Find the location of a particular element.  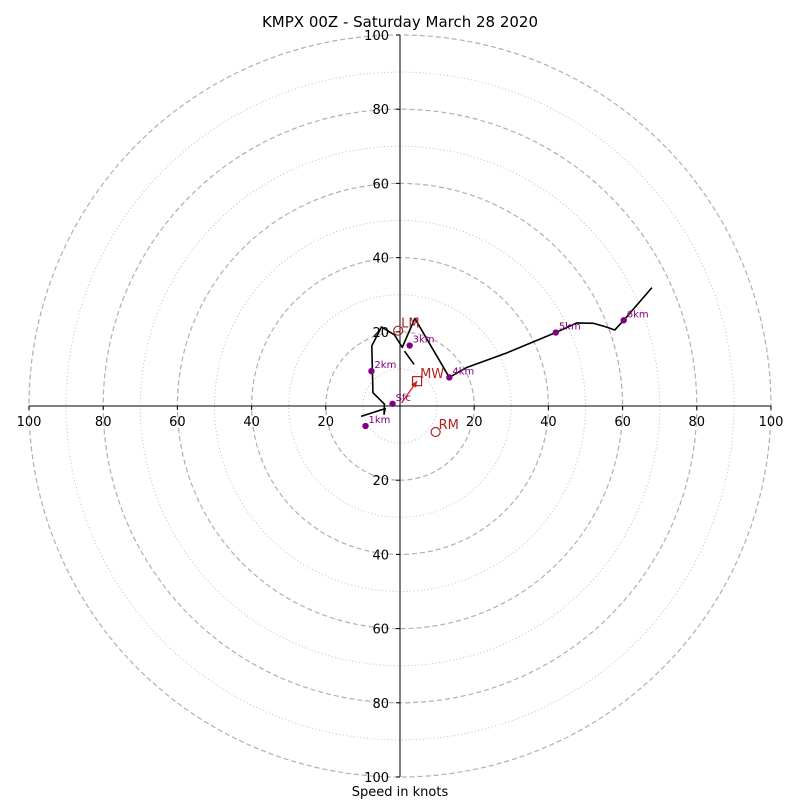

storm-motion-label: MW is located at coordinates (432, 374).